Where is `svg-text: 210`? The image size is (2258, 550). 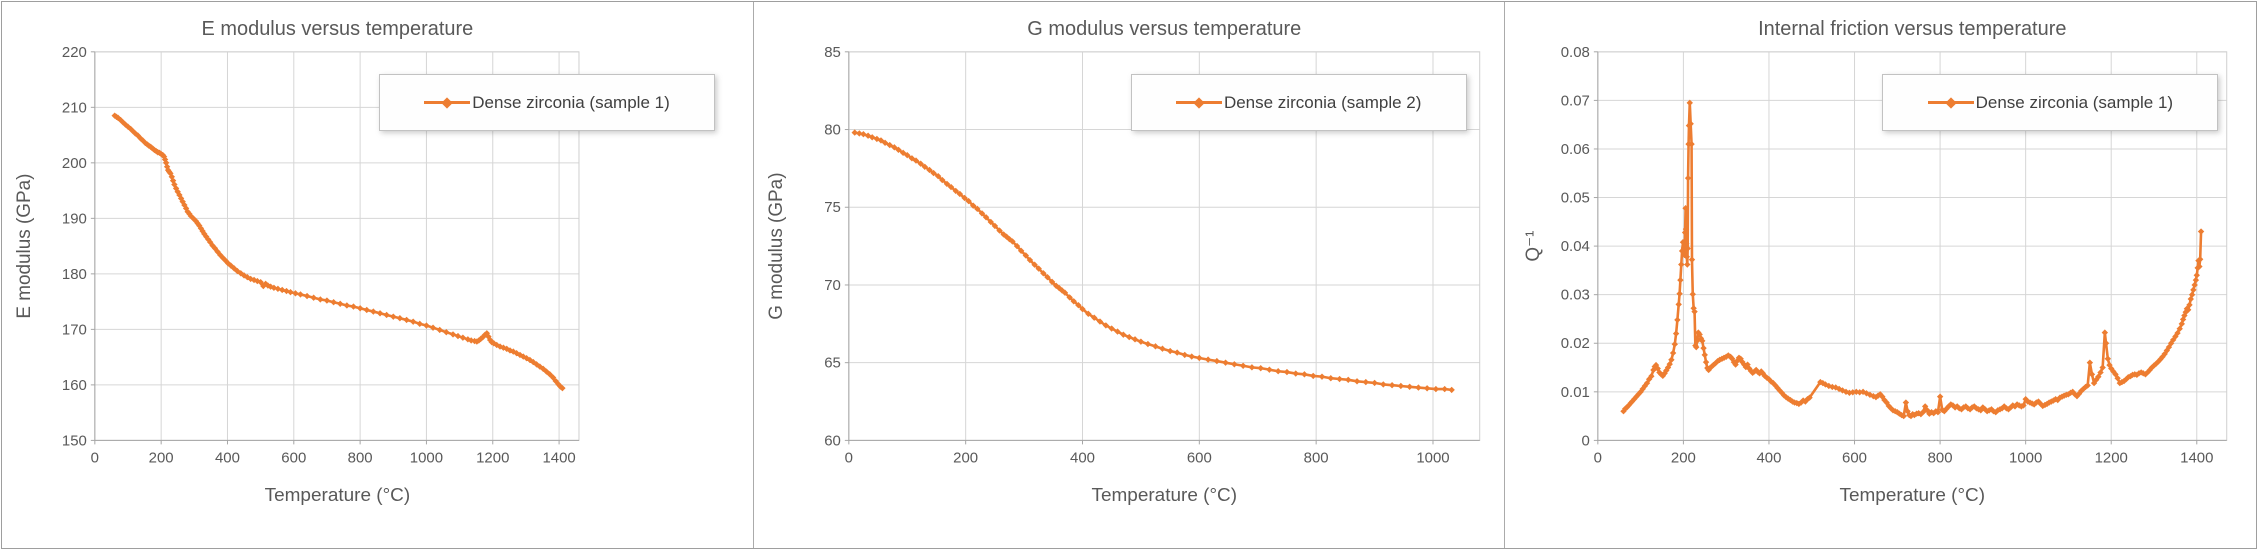
svg-text: 210 is located at coordinates (74, 107).